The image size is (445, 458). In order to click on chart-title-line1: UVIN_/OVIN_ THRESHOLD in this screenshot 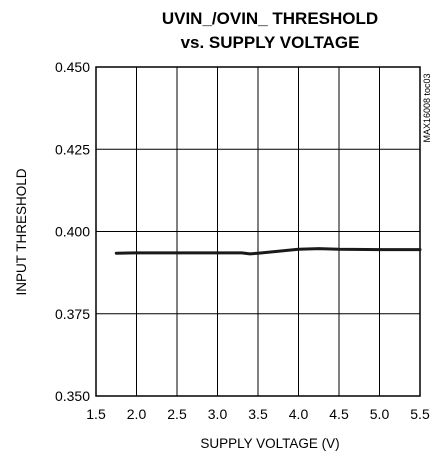, I will do `click(270, 18)`.